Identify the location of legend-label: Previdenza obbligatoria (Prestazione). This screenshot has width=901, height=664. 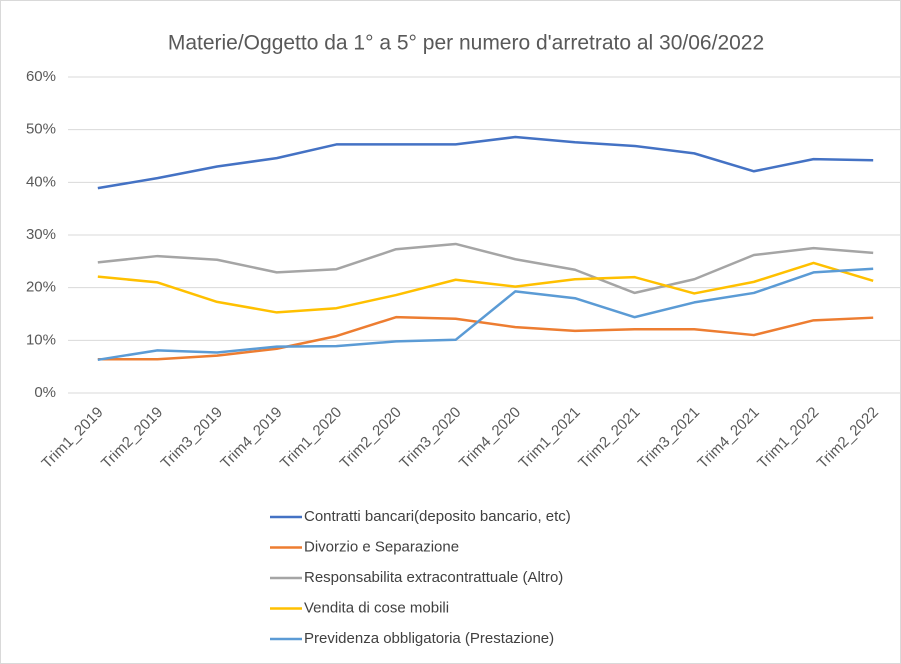
(429, 638).